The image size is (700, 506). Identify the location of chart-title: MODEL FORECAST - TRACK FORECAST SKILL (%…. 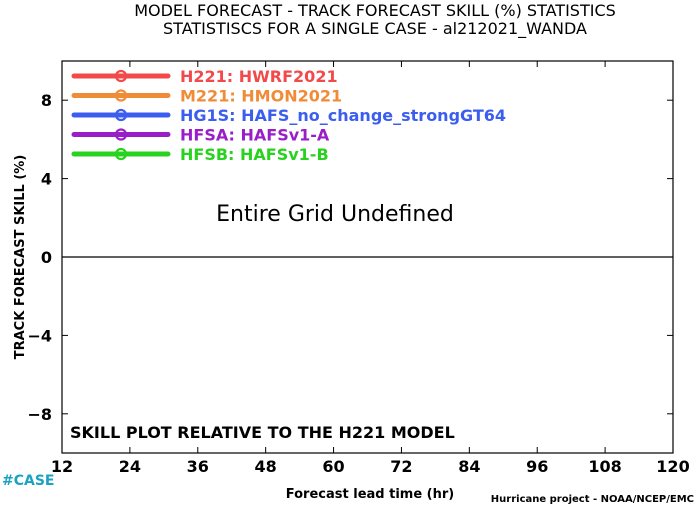
(375, 10).